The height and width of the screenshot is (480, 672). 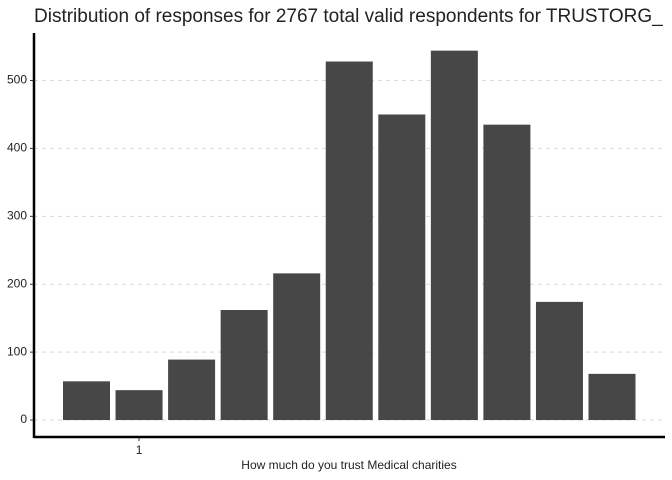 I want to click on x-axis-label: How much do you trust Medical charities, so click(x=348, y=465).